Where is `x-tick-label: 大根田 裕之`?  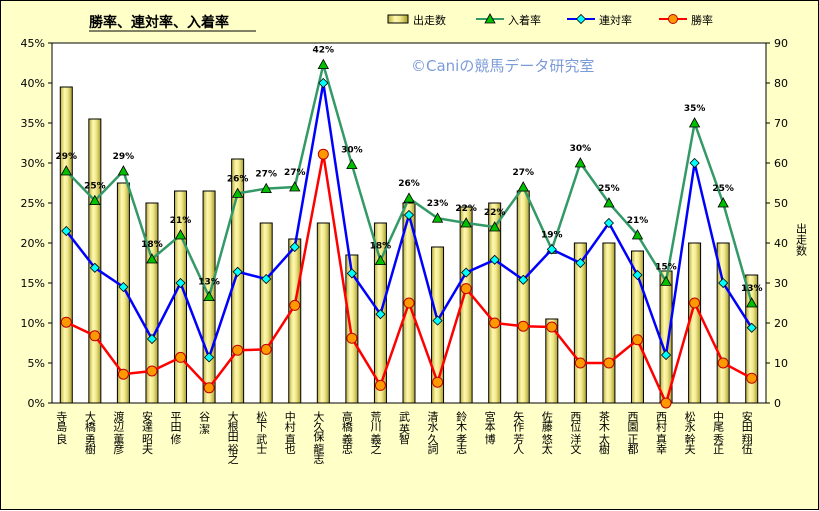 x-tick-label: 大根田 裕之 is located at coordinates (232, 437).